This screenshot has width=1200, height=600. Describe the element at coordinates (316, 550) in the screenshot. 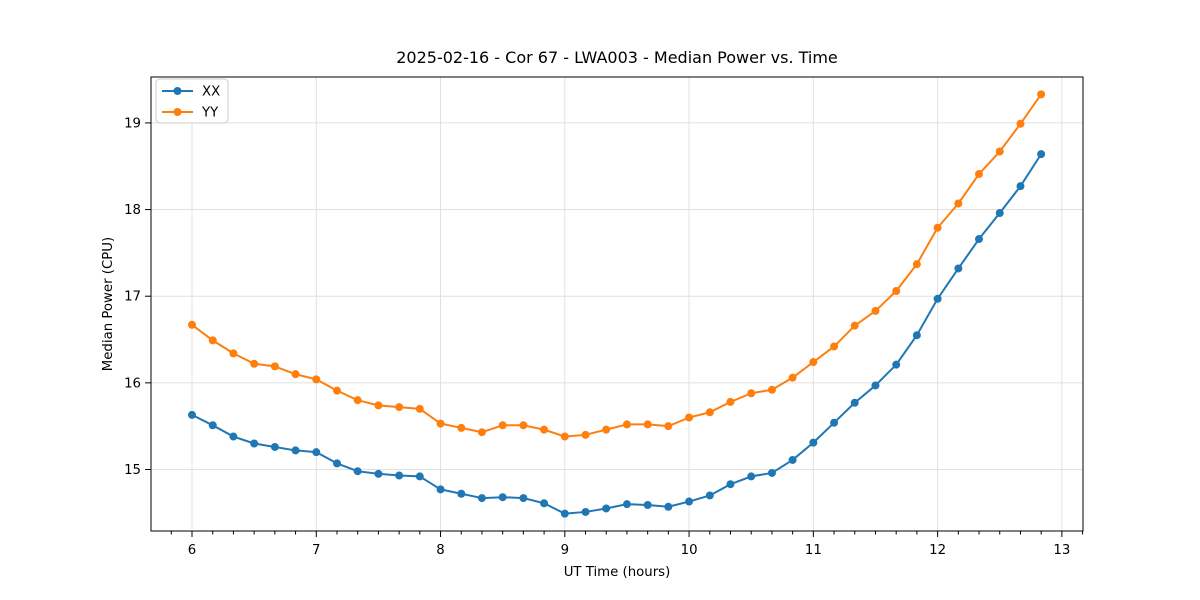

I see `x-tick-label: 7` at that location.